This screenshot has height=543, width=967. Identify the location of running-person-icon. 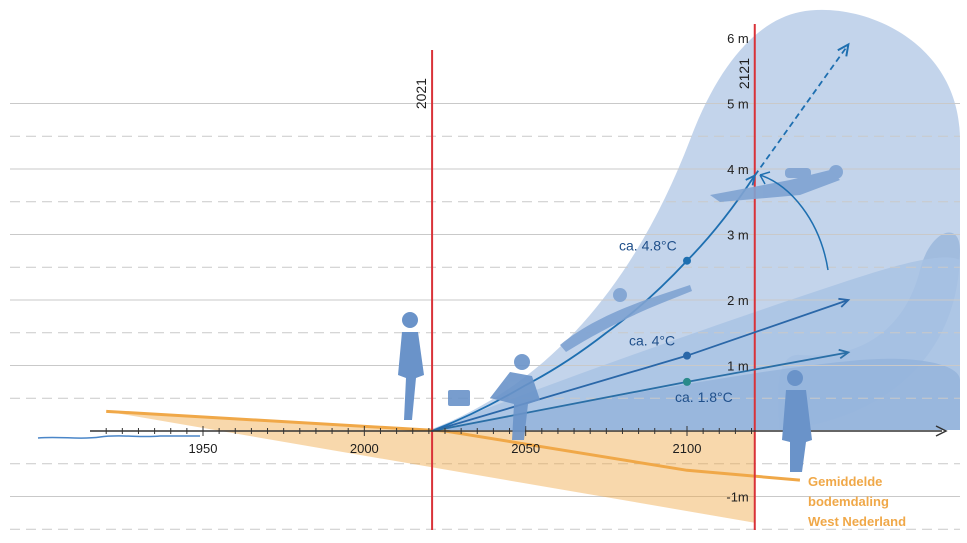
(494, 397).